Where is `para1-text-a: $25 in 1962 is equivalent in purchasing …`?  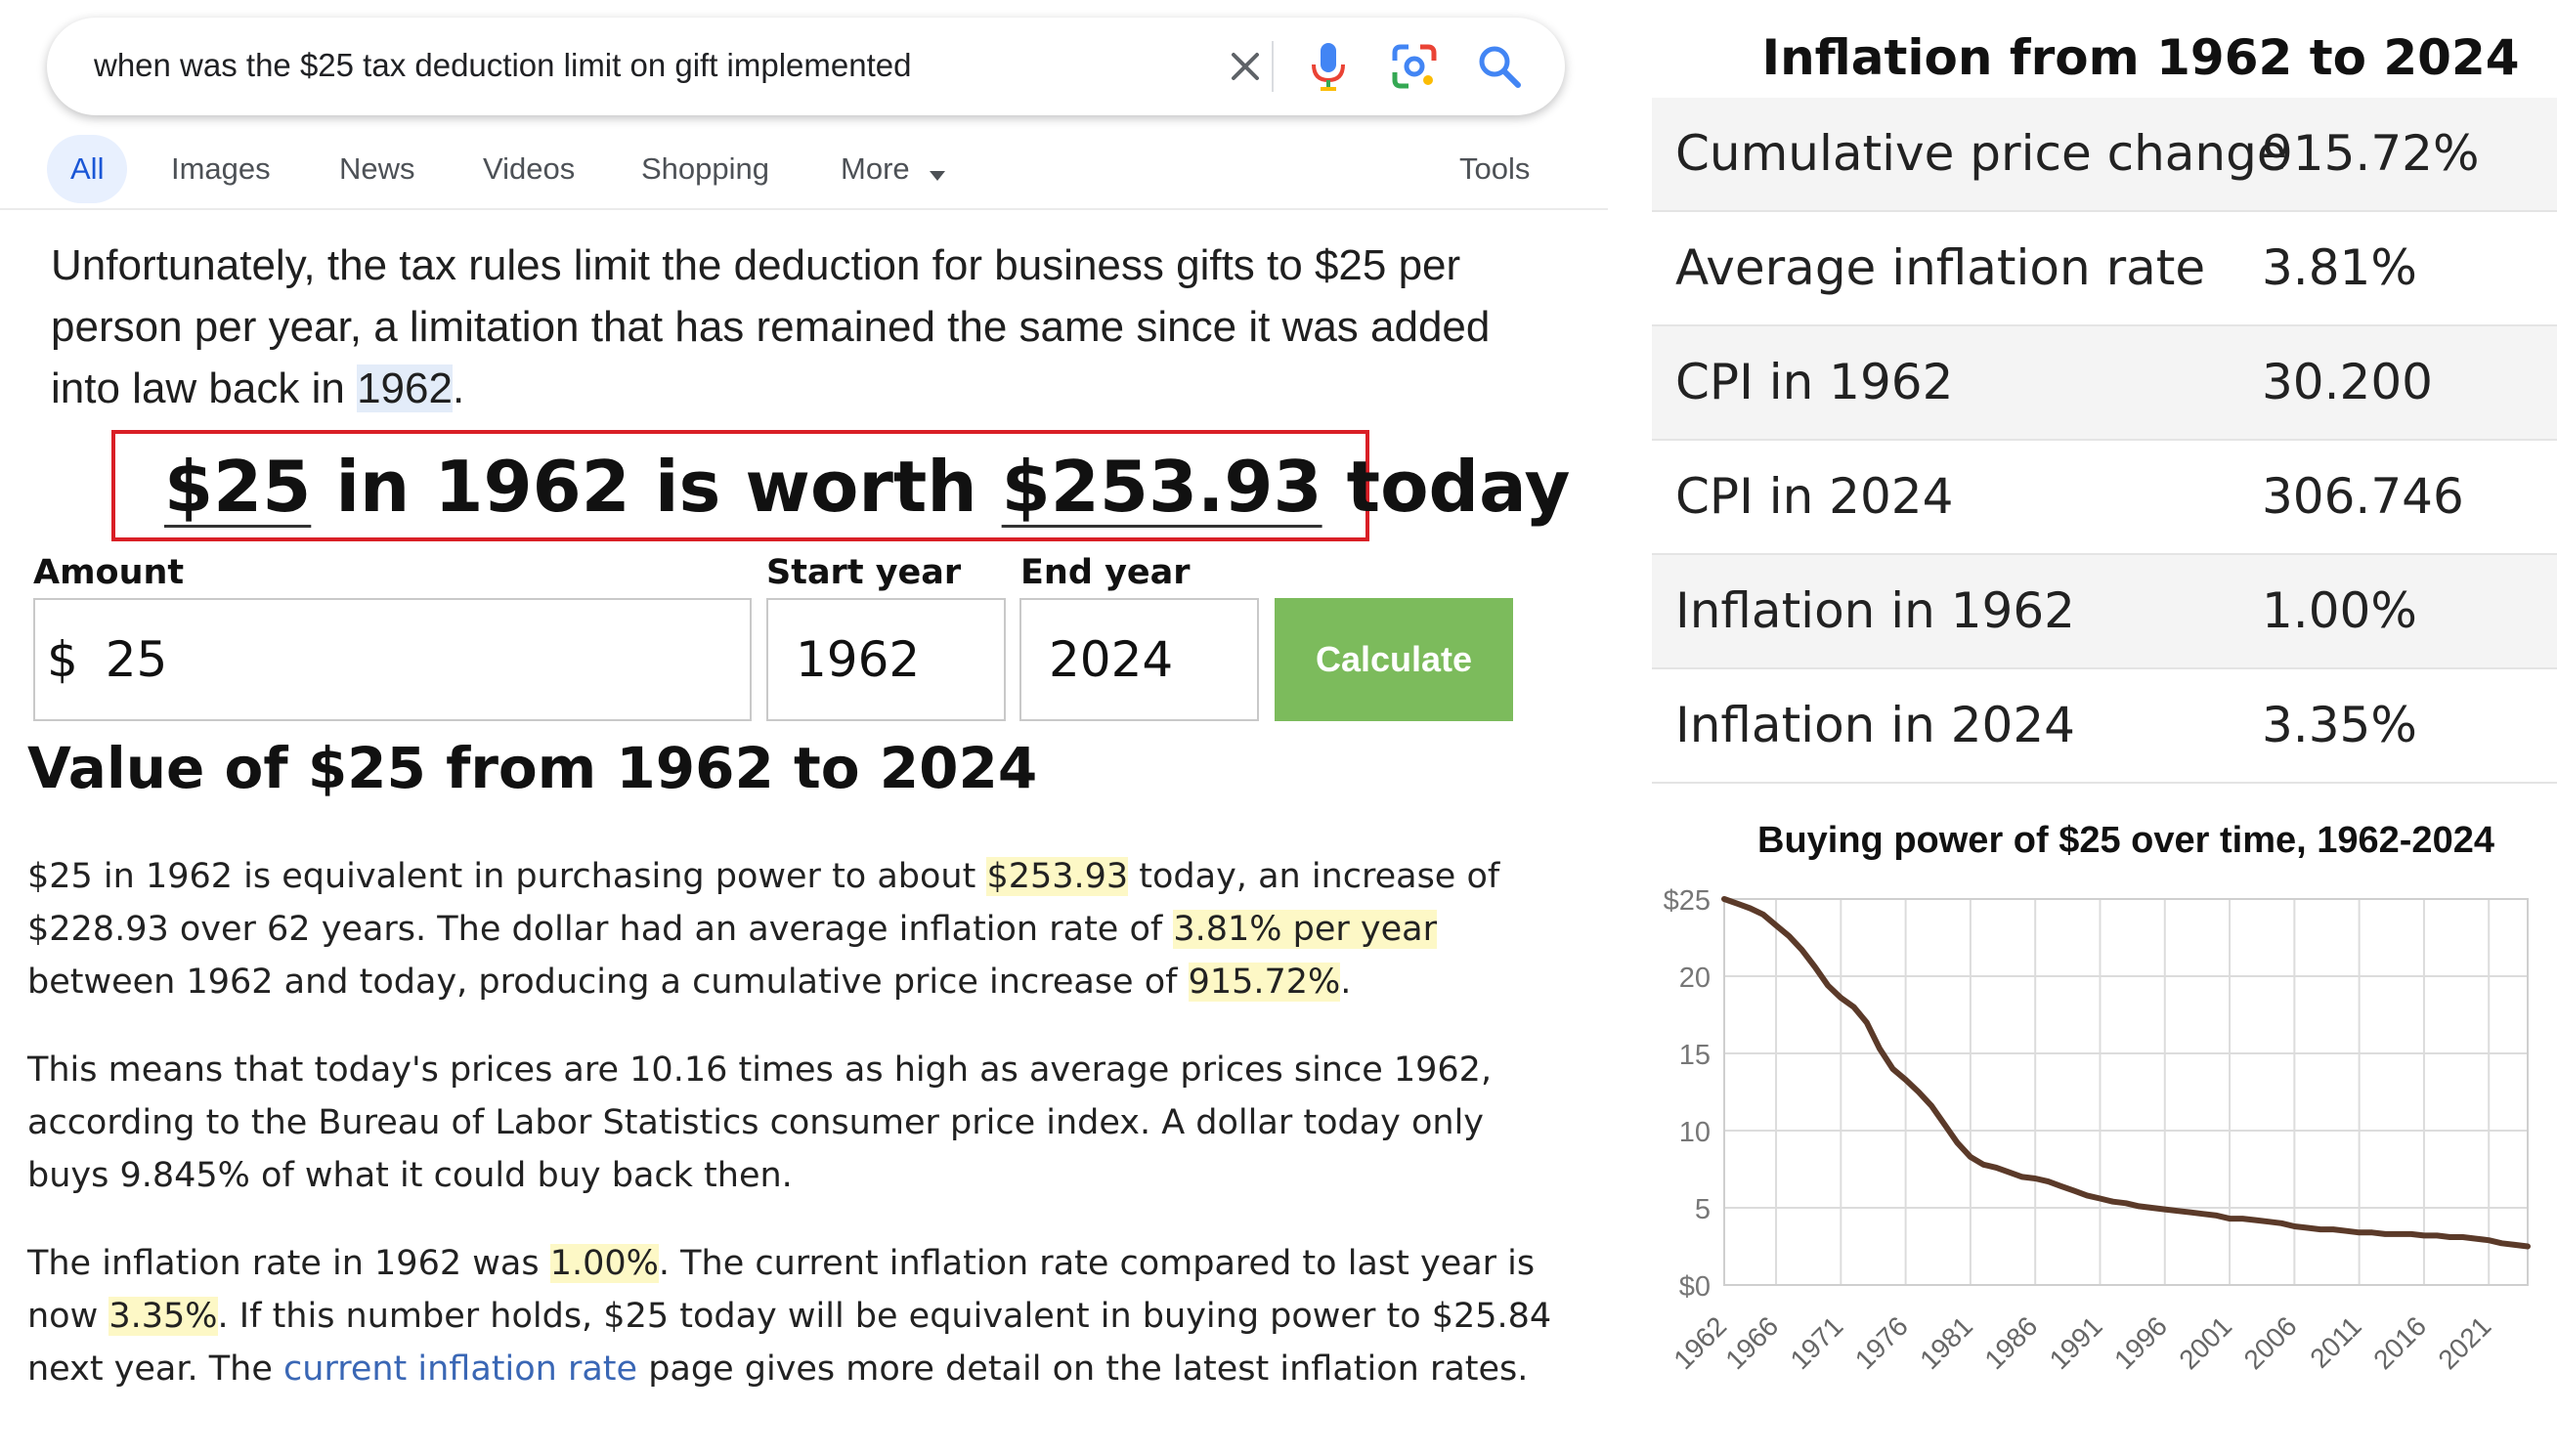
para1-text-a: $25 in 1962 is equivalent in purchasing … is located at coordinates (507, 876).